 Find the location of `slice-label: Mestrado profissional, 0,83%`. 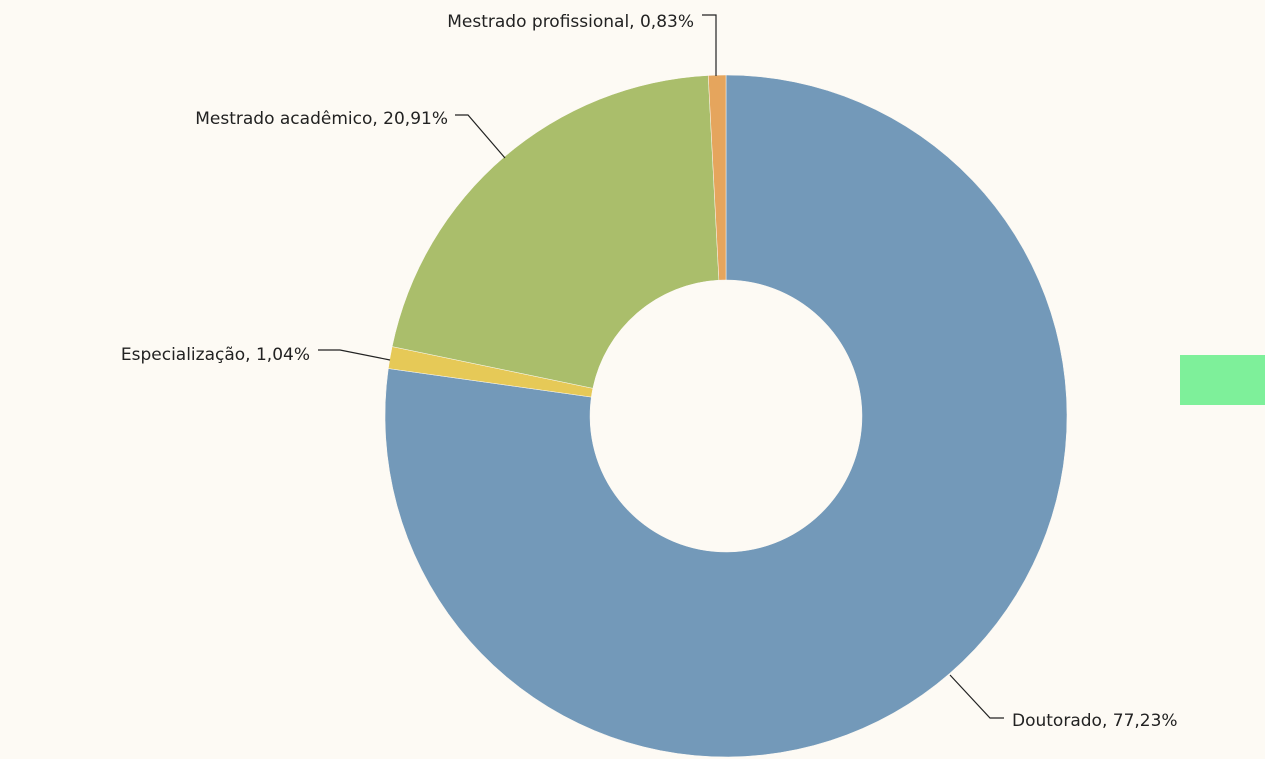

slice-label: Mestrado profissional, 0,83% is located at coordinates (570, 22).